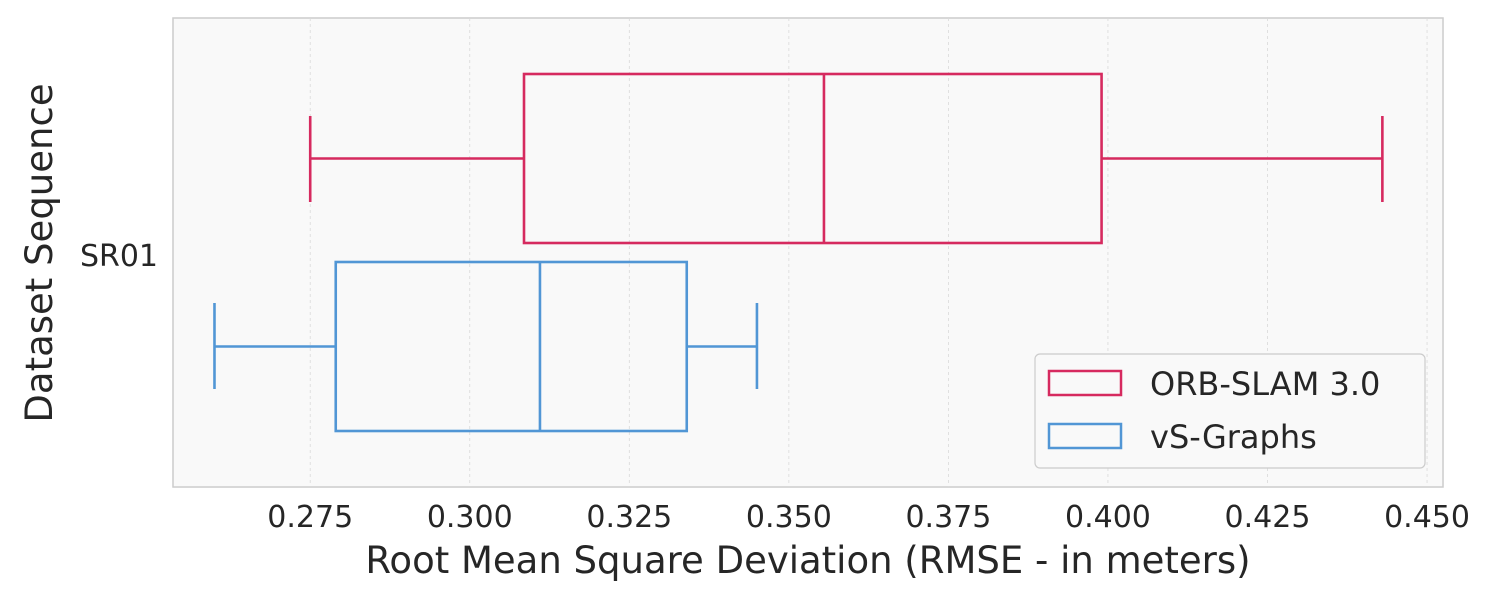  Describe the element at coordinates (868, 517) in the screenshot. I see `x-axis-ticks: 0.275 0.300 0.325 0.350 0.375 0.400 0.425 0.450` at that location.